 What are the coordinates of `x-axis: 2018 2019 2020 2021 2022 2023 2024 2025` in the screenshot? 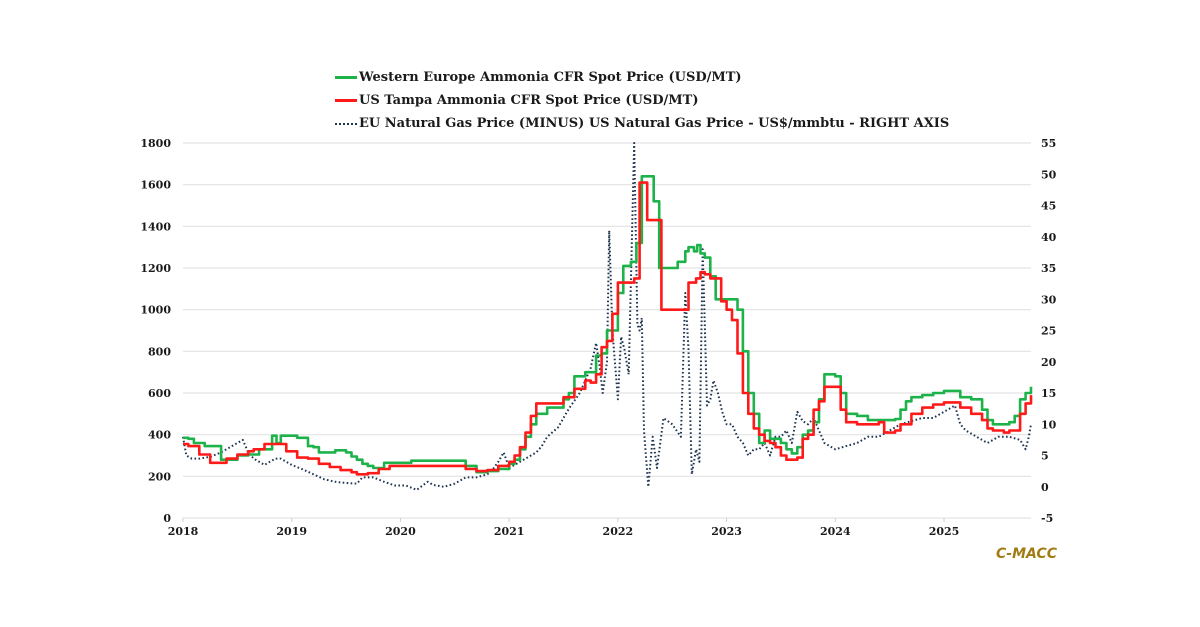 It's located at (564, 528).